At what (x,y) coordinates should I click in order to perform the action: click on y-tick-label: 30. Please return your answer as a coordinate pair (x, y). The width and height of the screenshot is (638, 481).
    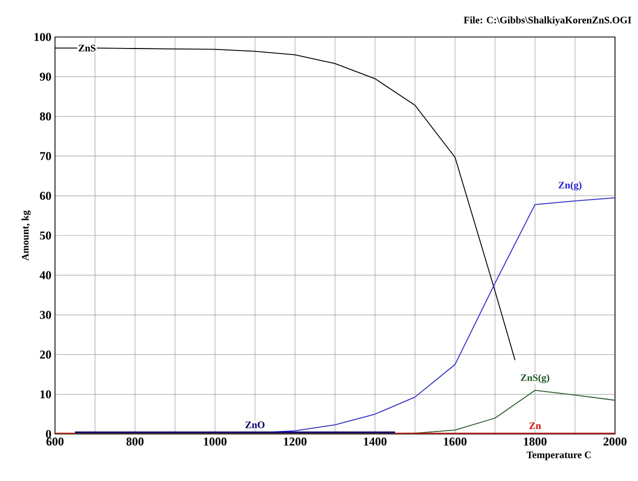
    Looking at the image, I should click on (46, 314).